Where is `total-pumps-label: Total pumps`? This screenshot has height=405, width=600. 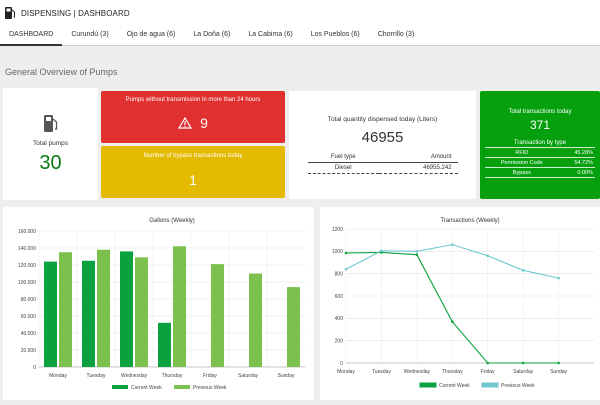 total-pumps-label: Total pumps is located at coordinates (50, 143).